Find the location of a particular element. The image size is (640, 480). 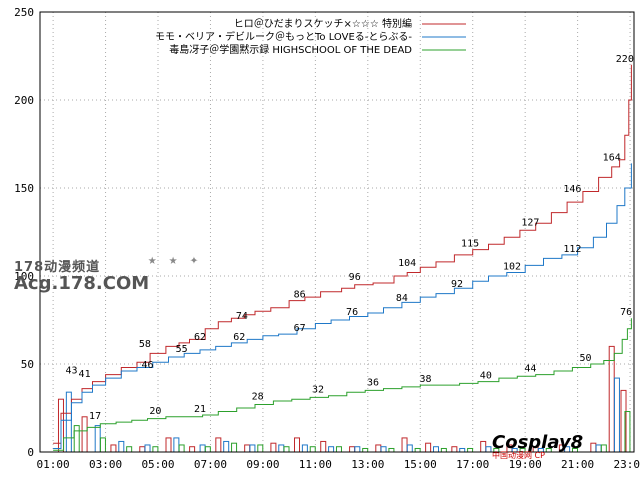

data-label: 74 is located at coordinates (242, 316).